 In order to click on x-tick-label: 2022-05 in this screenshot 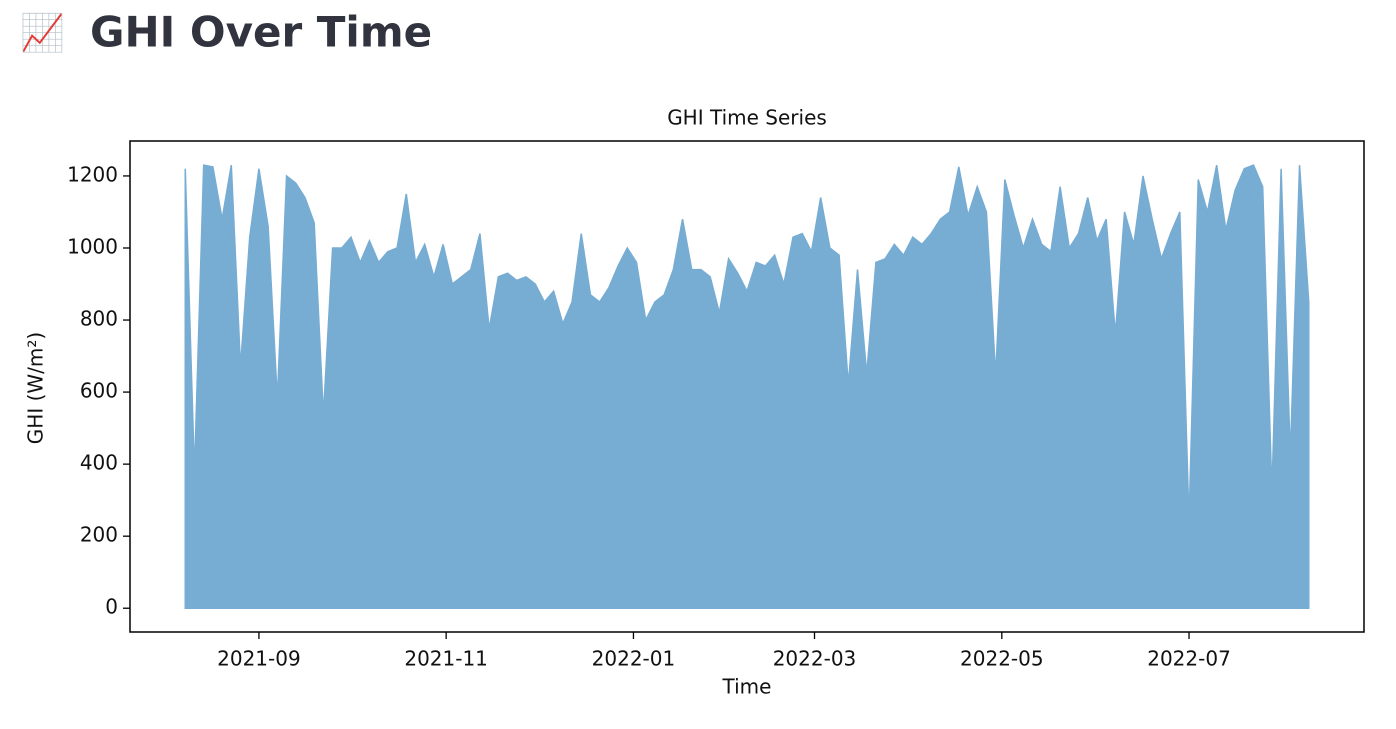, I will do `click(1002, 659)`.